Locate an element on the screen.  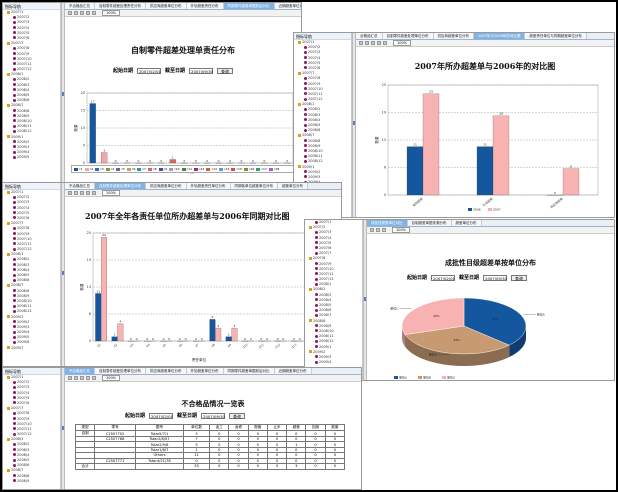
end-date-input: 2007/09/30 is located at coordinates (495, 277).